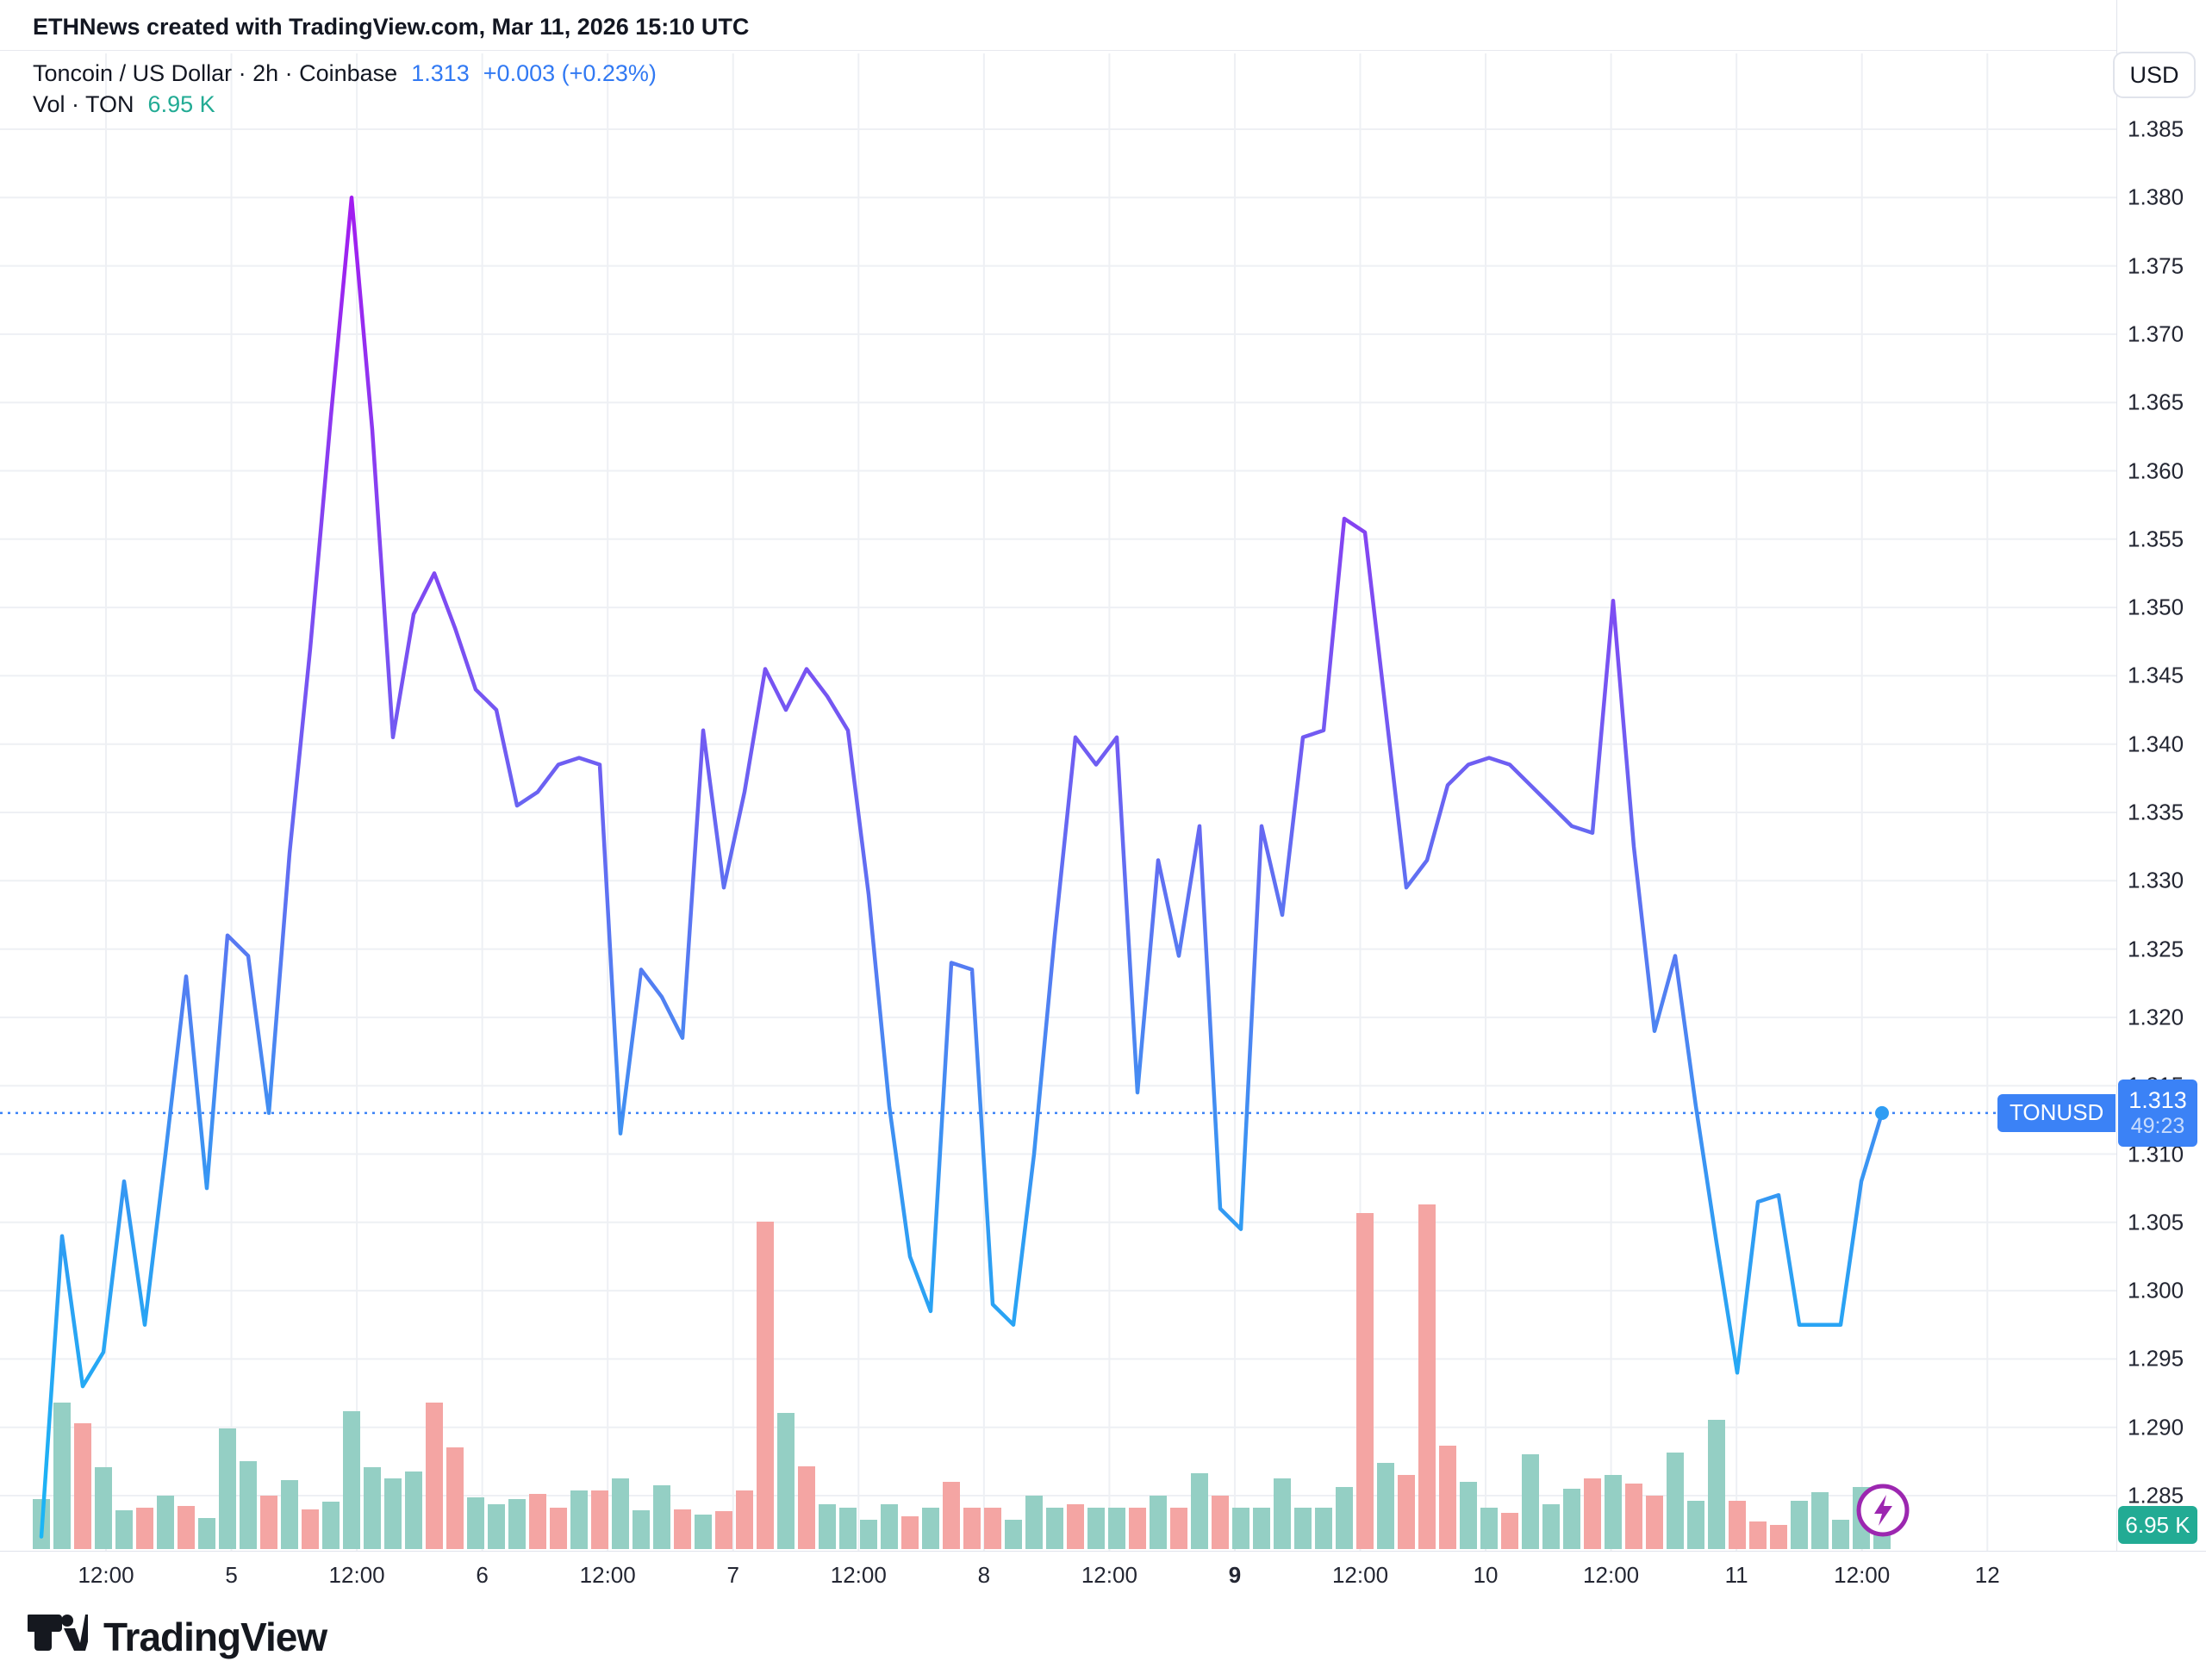  What do you see at coordinates (2156, 334) in the screenshot?
I see `price-axis-tick: 1.370` at bounding box center [2156, 334].